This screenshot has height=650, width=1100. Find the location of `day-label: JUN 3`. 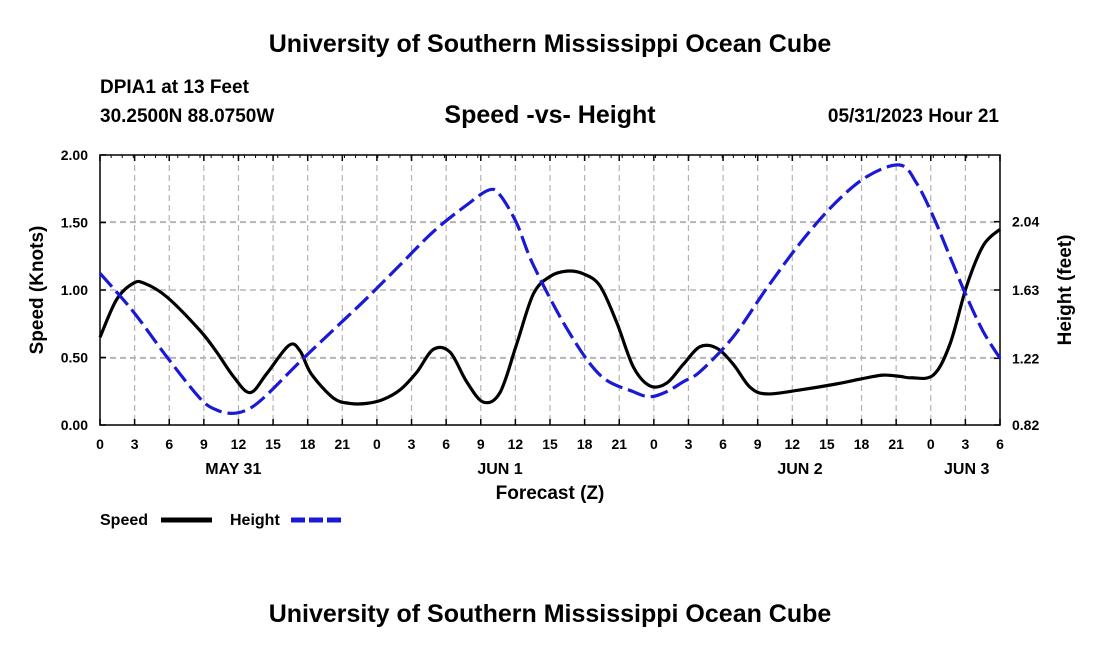

day-label: JUN 3 is located at coordinates (966, 469).